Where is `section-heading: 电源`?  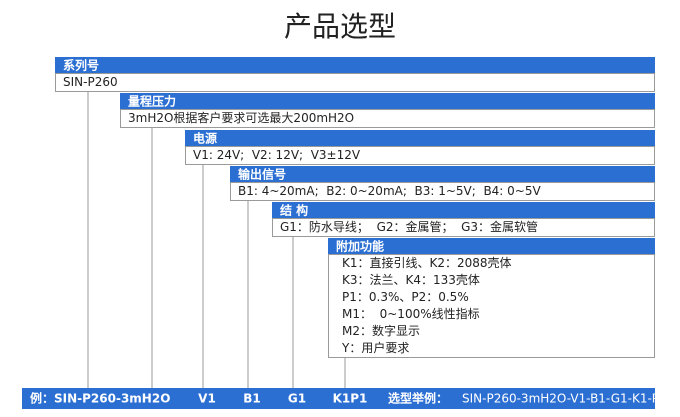
section-heading: 电源 is located at coordinates (205, 138).